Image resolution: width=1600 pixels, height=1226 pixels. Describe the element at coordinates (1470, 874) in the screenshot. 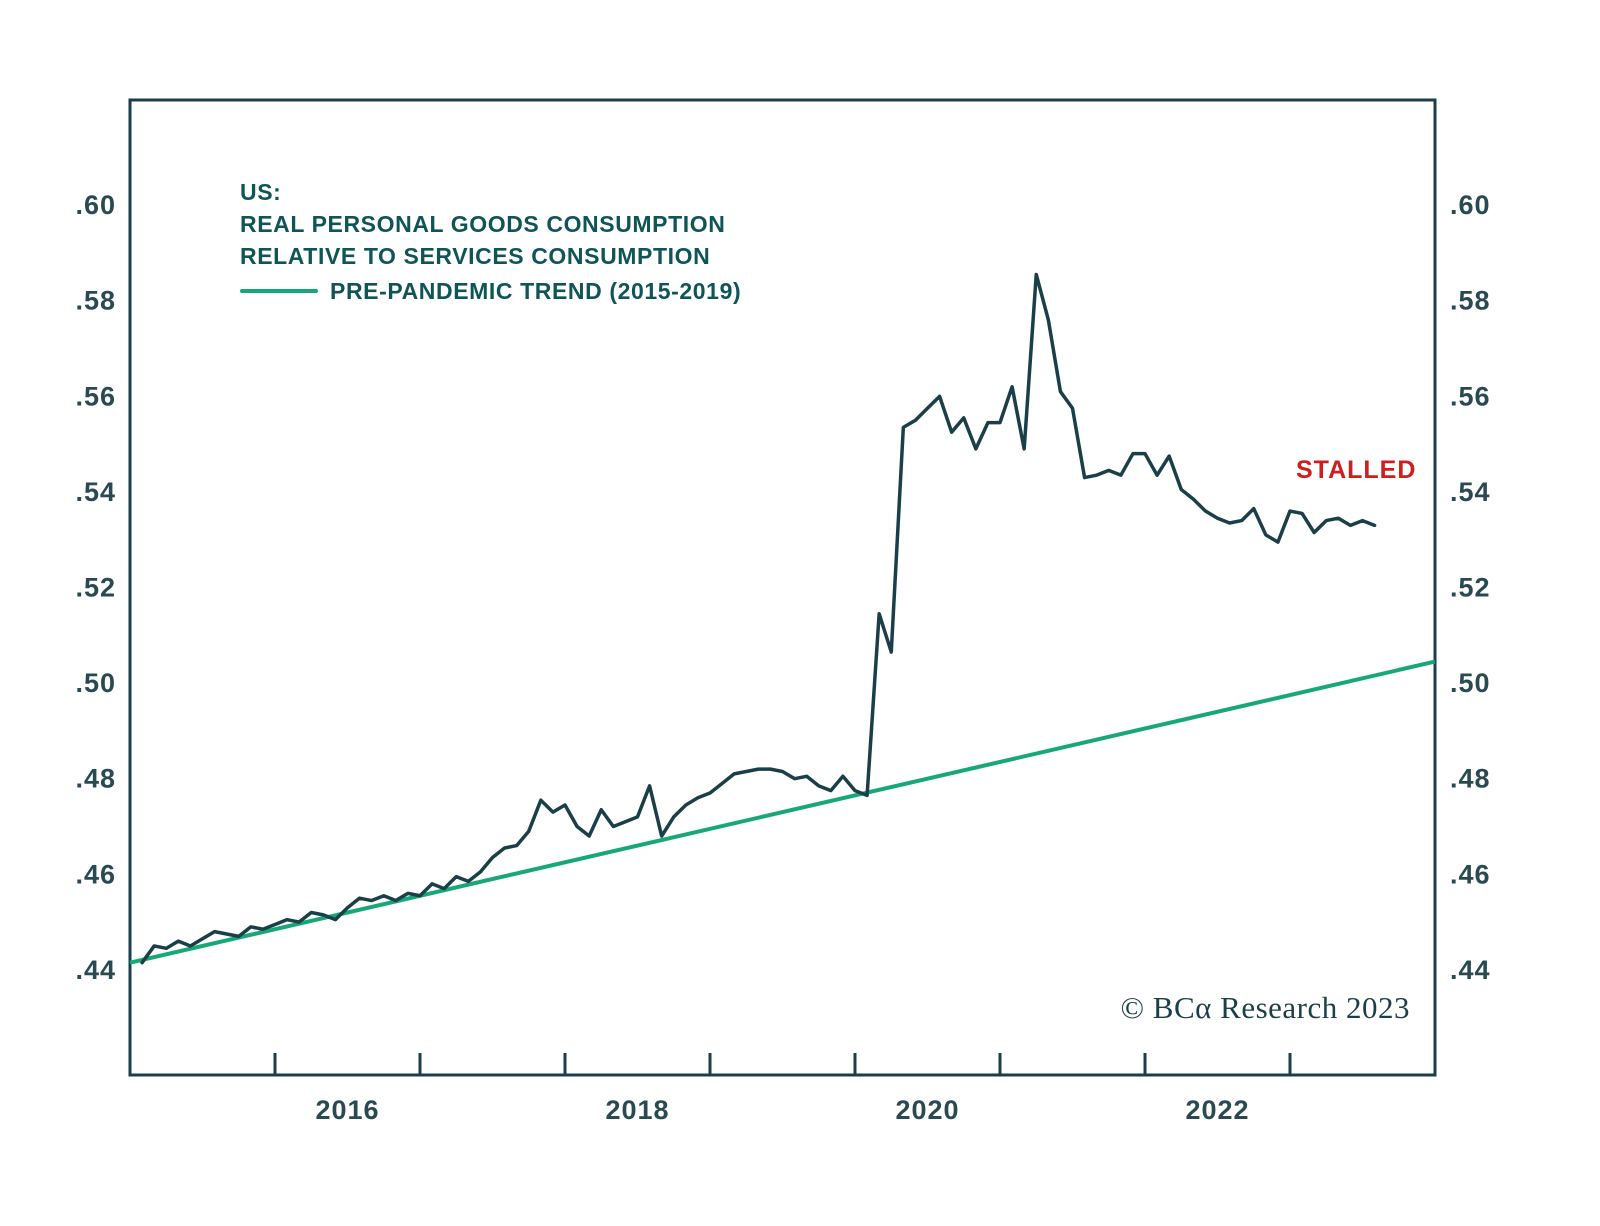

I see `y-axis-label-right: .46` at that location.